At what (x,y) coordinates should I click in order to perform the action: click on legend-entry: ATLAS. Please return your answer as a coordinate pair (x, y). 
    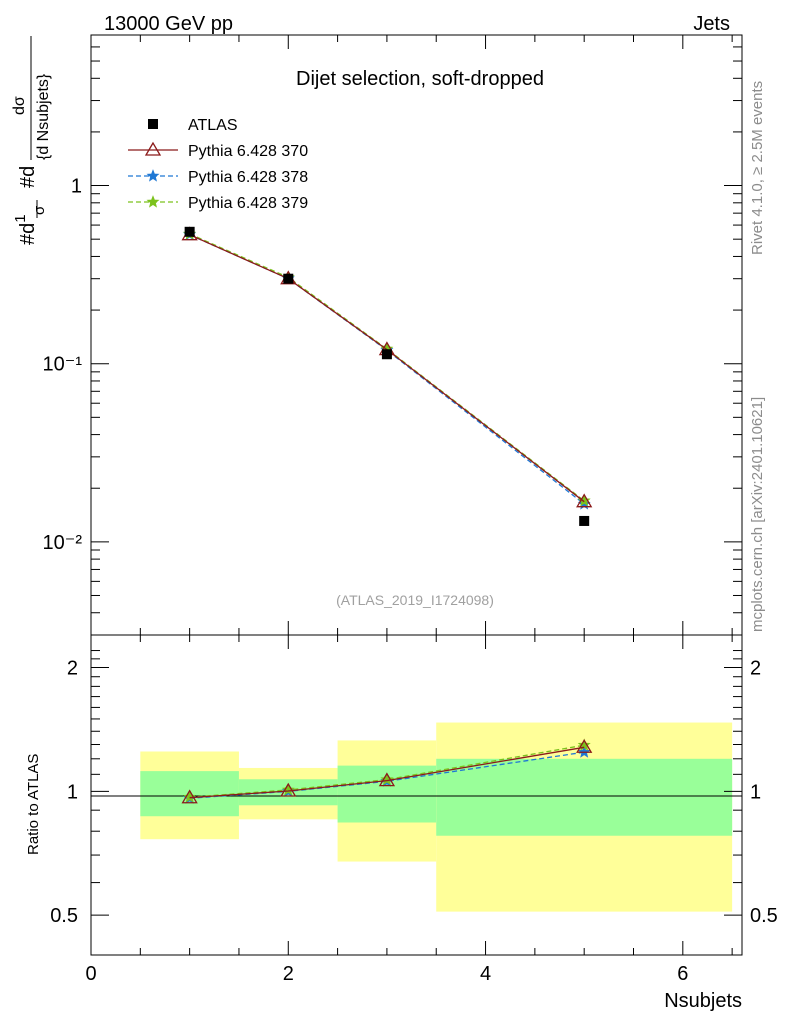
    Looking at the image, I should click on (193, 125).